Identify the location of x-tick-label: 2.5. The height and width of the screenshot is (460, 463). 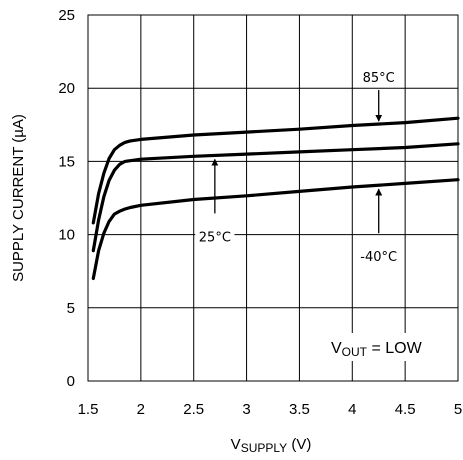
(193, 409).